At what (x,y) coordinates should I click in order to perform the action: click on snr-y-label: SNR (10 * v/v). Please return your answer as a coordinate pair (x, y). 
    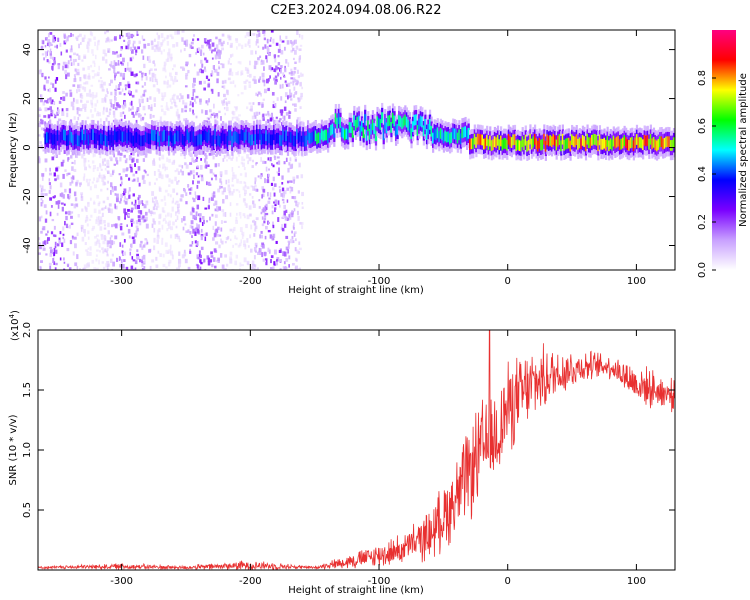
    Looking at the image, I should click on (13, 449).